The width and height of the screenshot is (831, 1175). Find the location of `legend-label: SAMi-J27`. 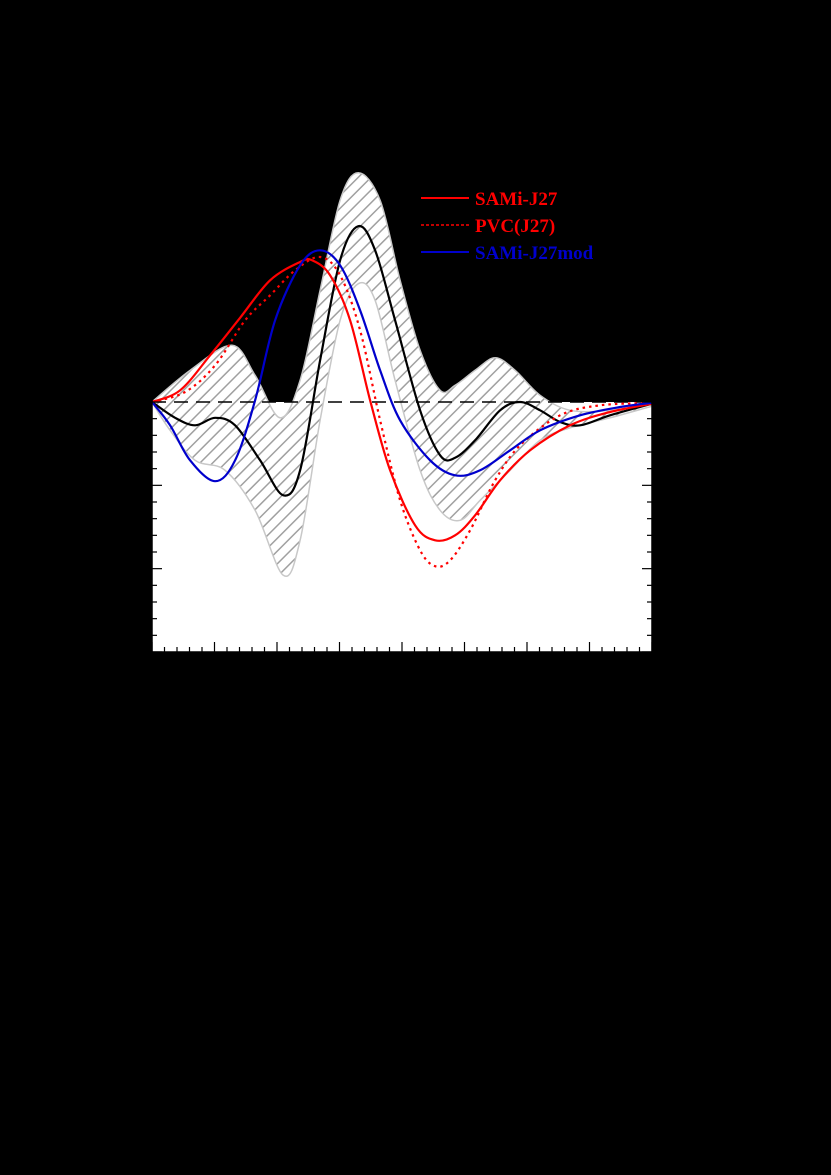

legend-label: SAMi-J27 is located at coordinates (516, 199).